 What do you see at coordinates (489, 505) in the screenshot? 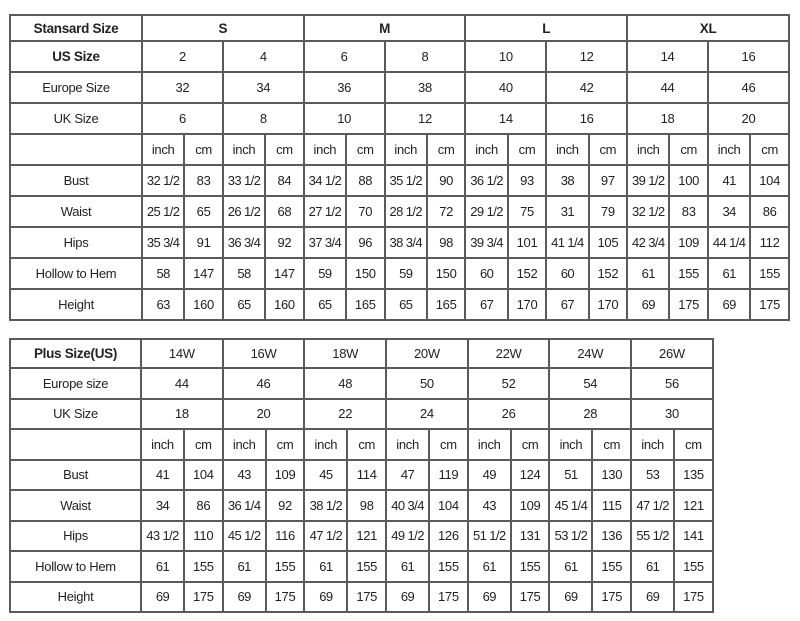
I see `value-inch: 43` at bounding box center [489, 505].